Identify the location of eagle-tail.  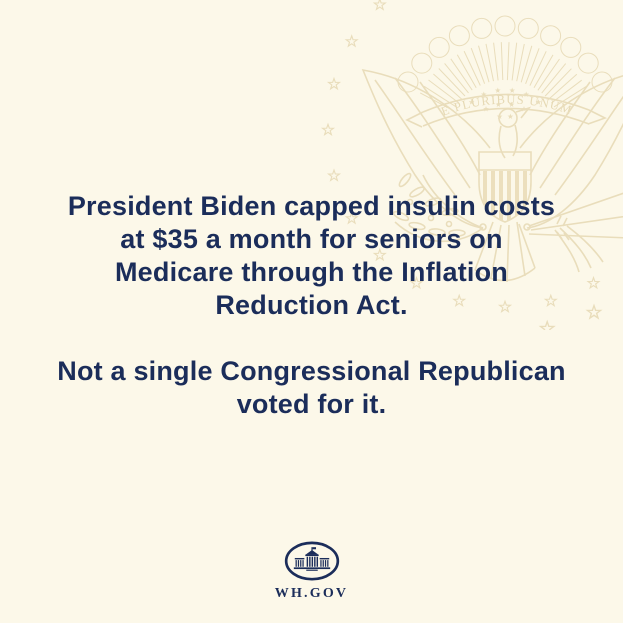
(505, 252).